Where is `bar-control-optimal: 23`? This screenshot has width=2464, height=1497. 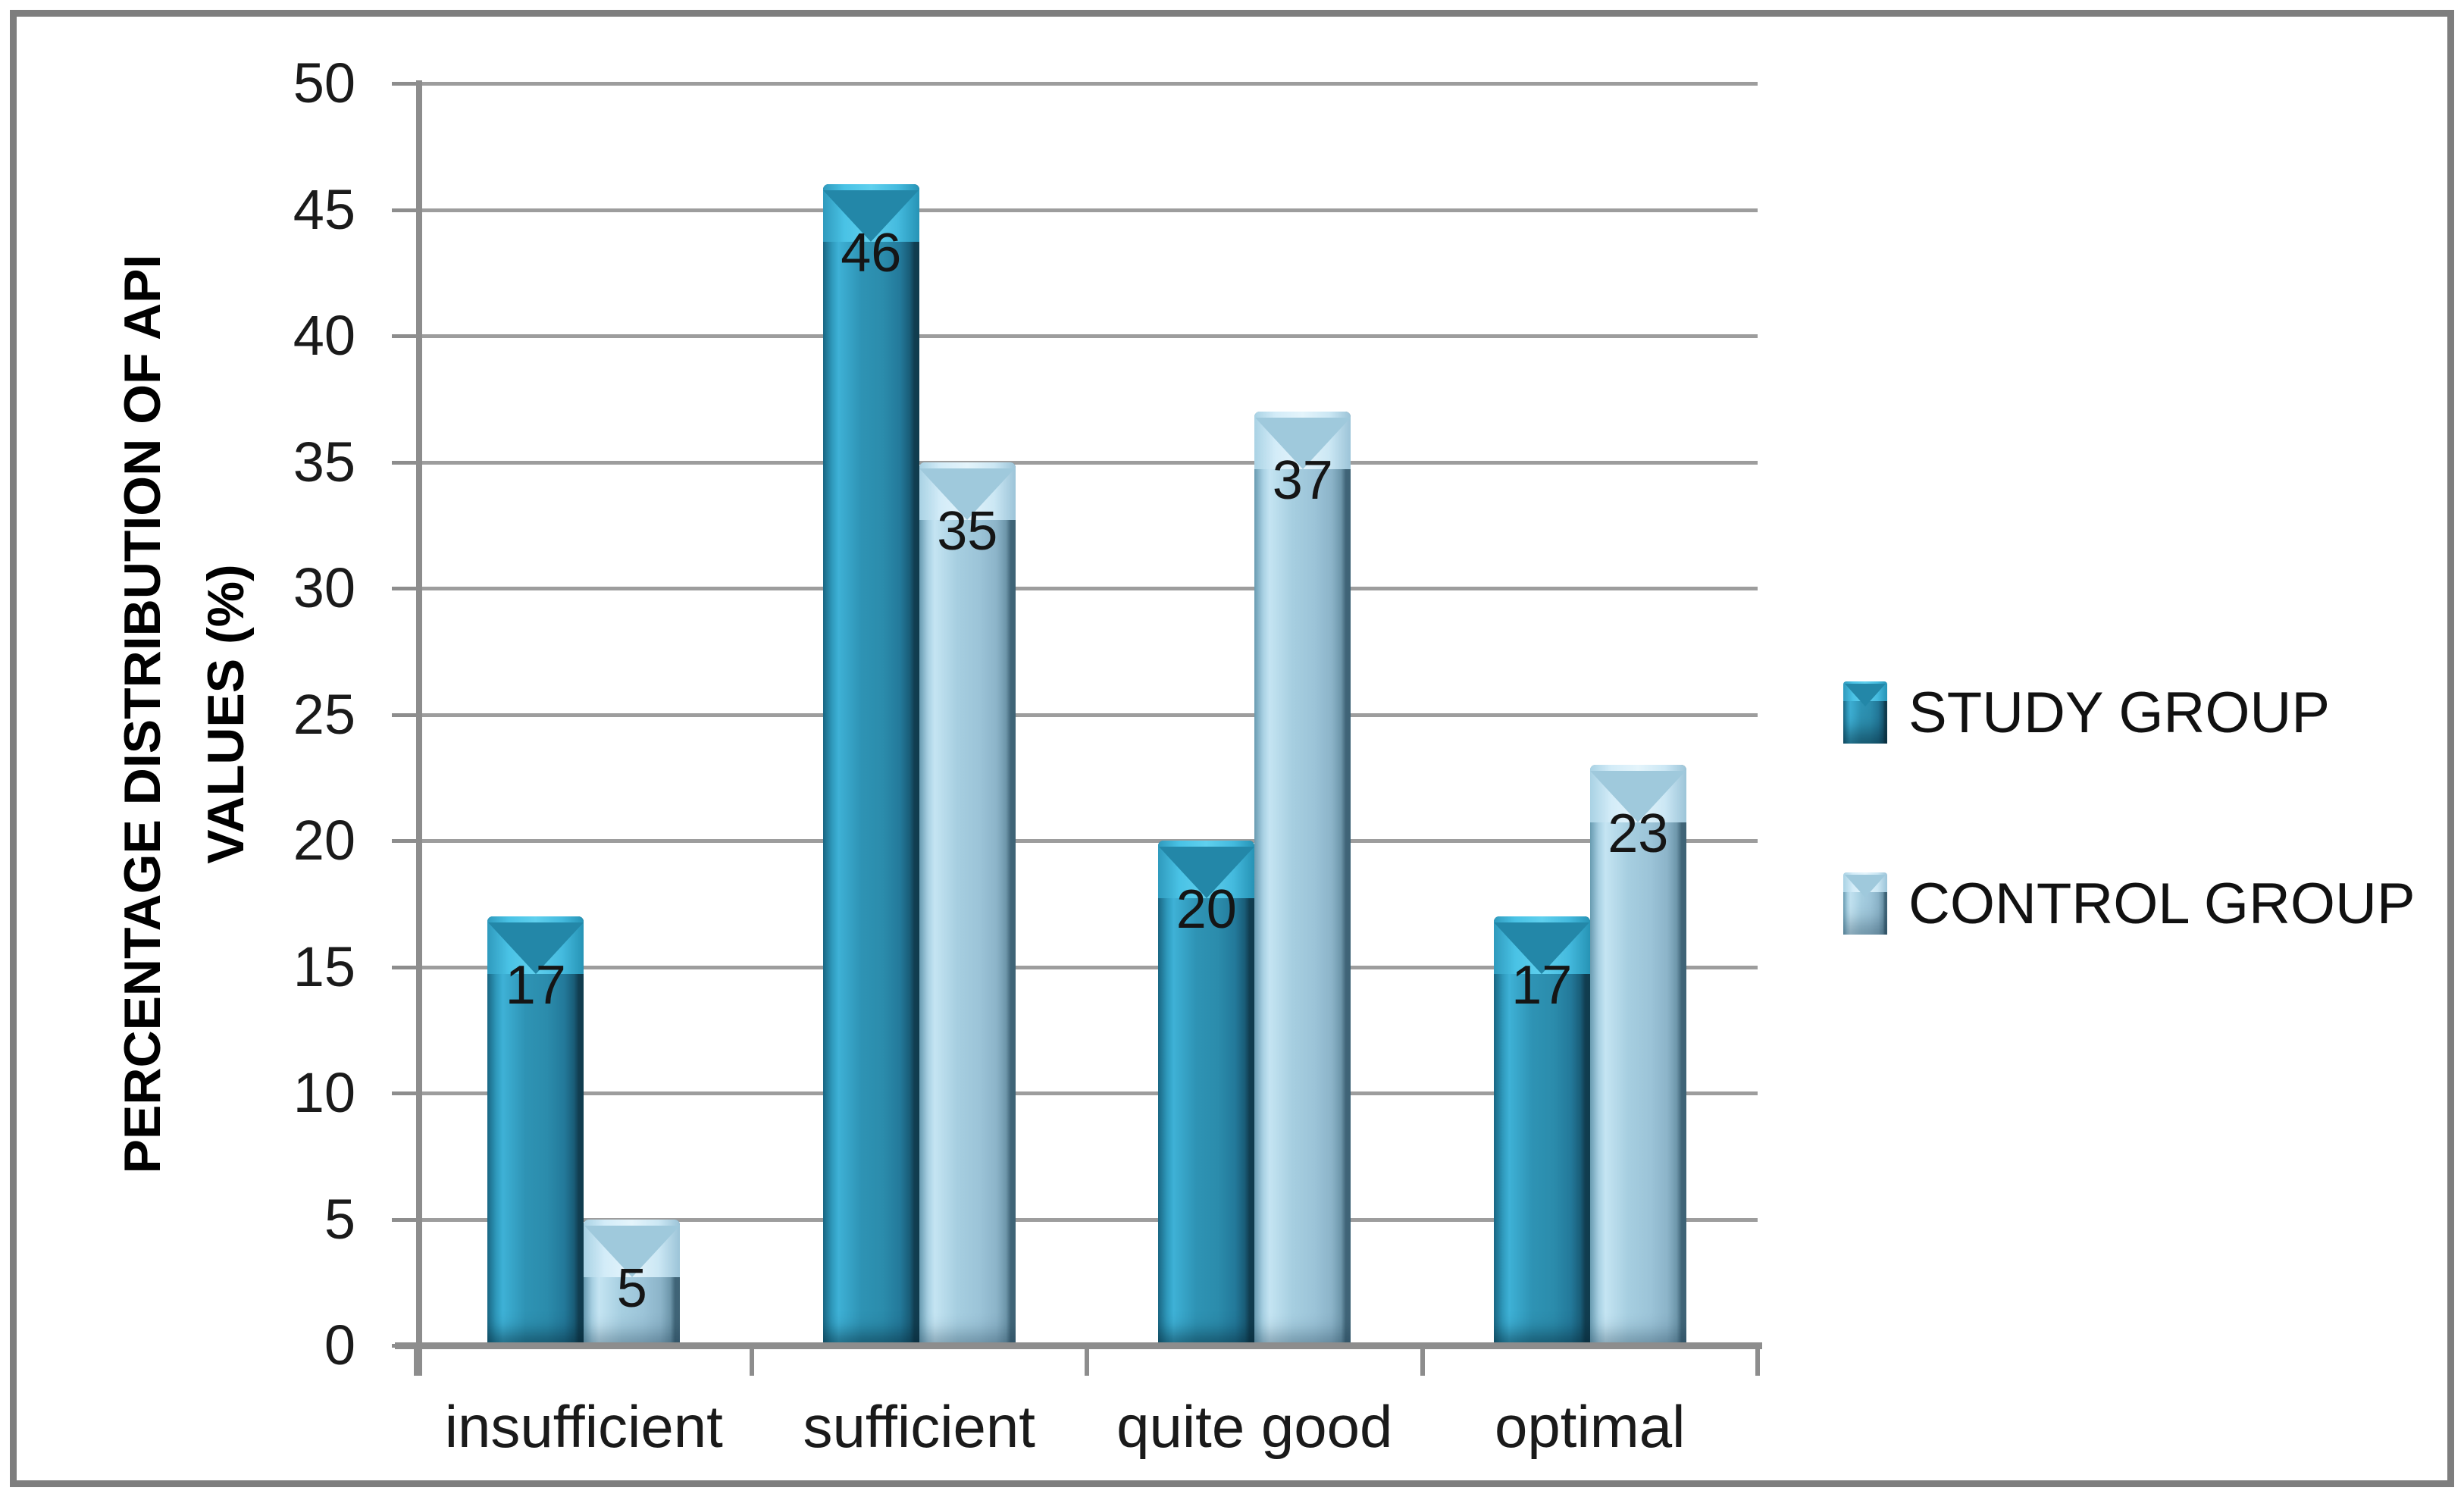 bar-control-optimal: 23 is located at coordinates (1638, 1055).